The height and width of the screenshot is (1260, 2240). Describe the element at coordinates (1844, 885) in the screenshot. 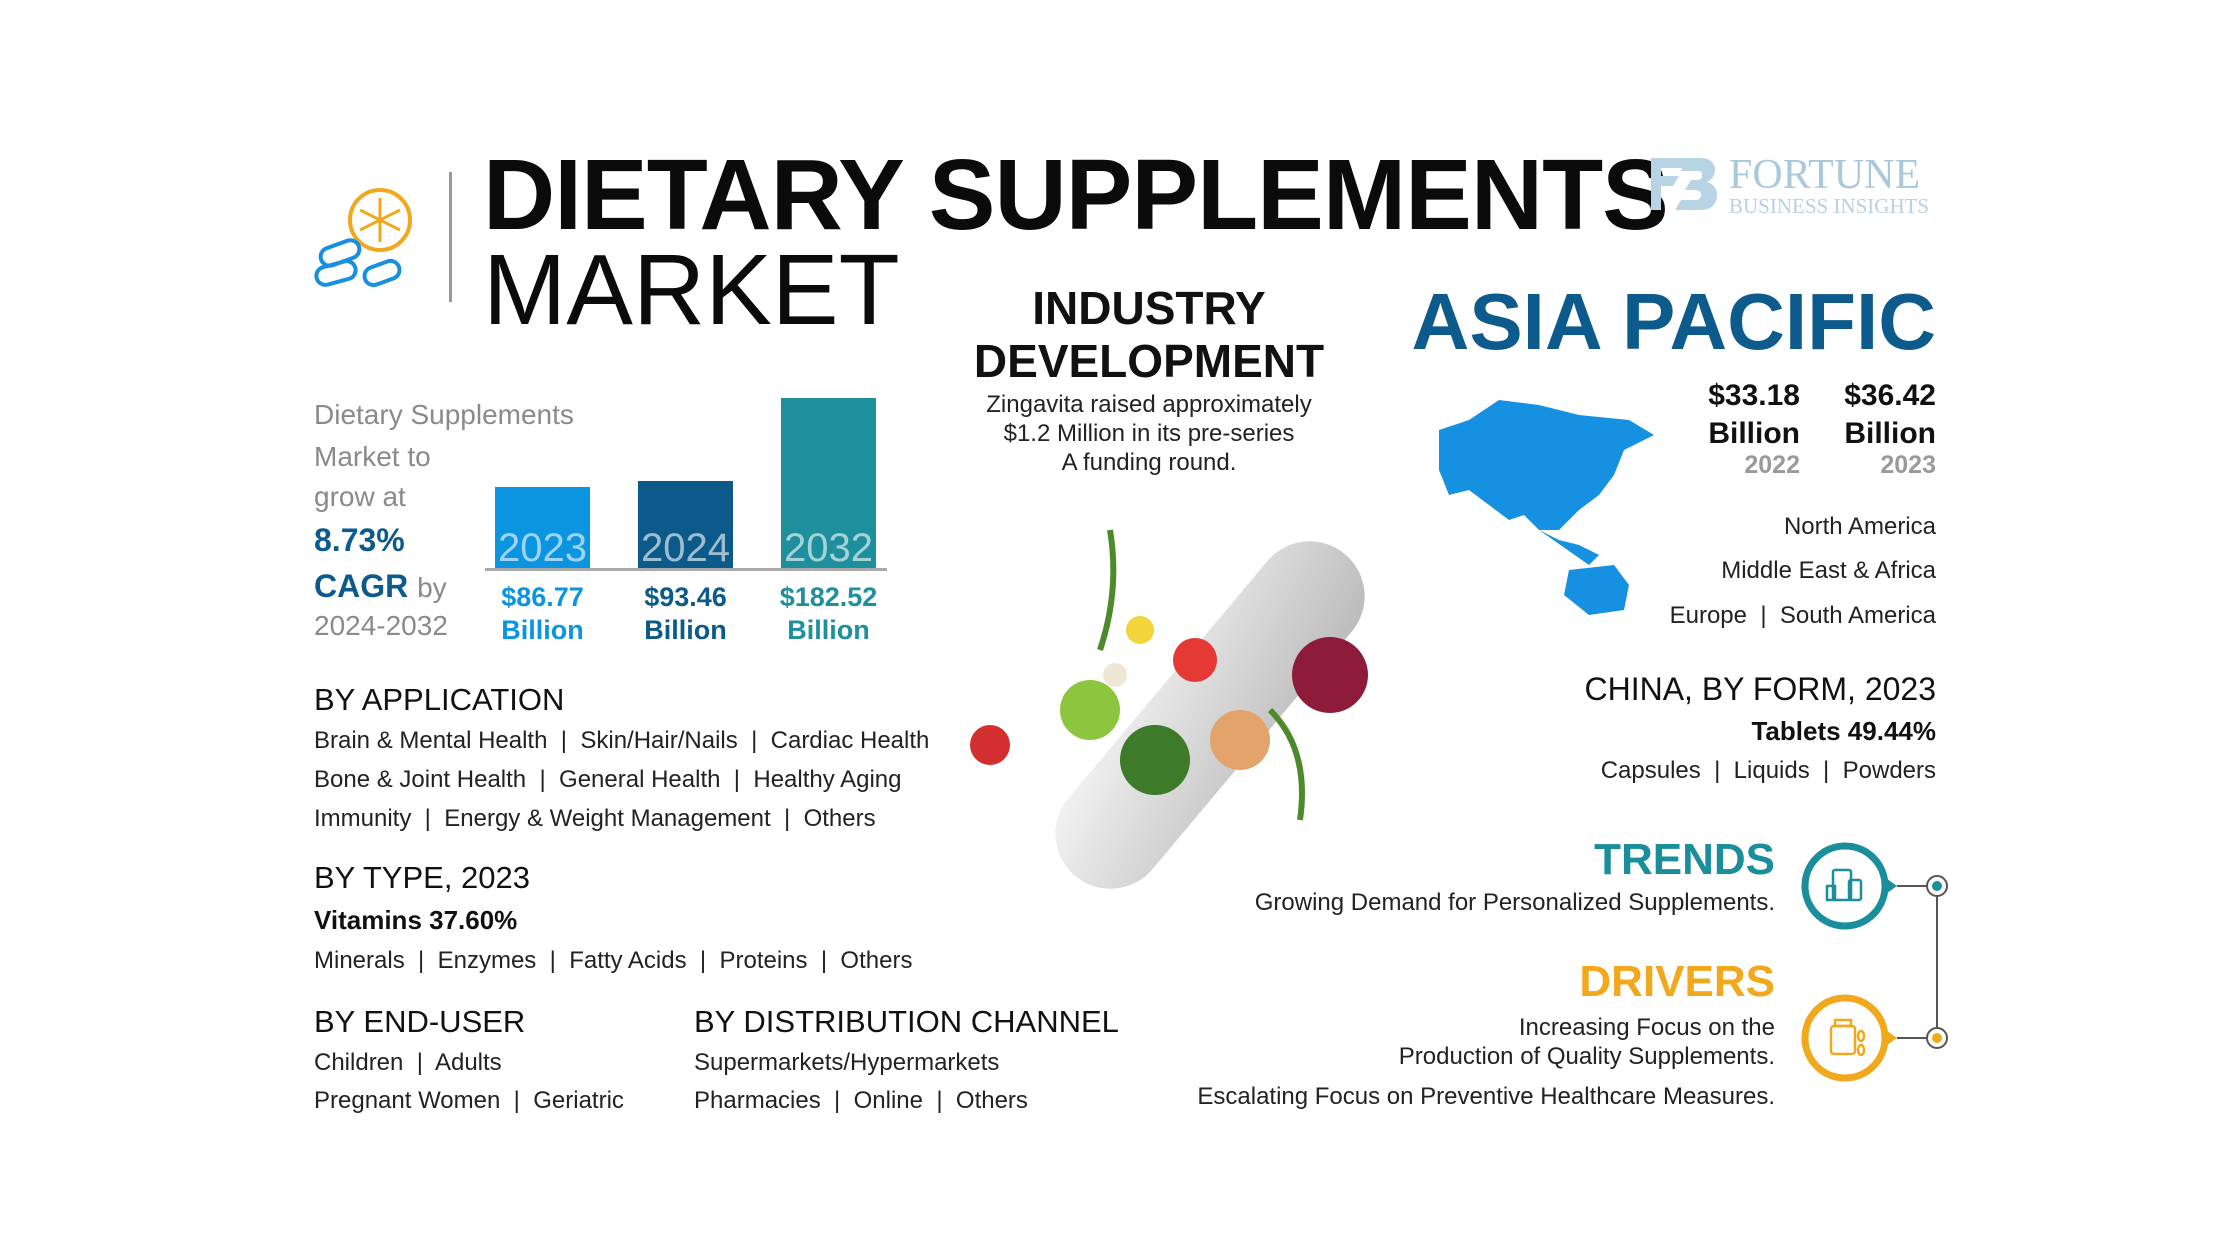

I see `supplement-bottles-icon` at that location.